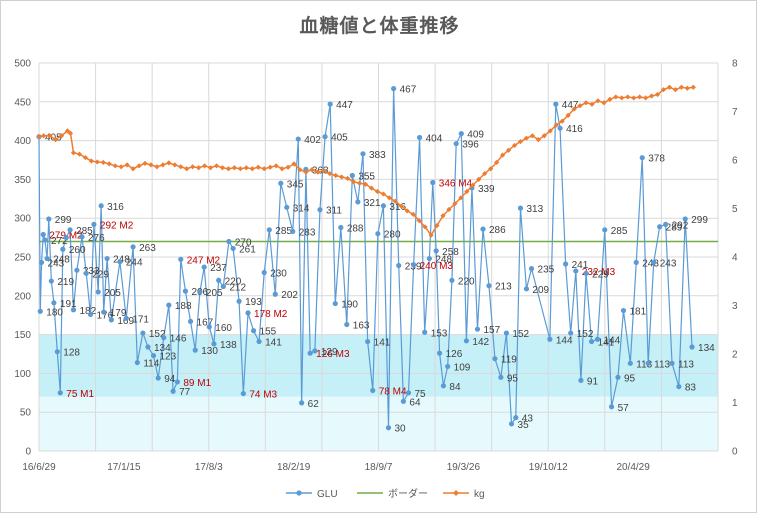 Image resolution: width=757 pixels, height=513 pixels. What do you see at coordinates (455, 387) in the screenshot?
I see `glu-data-label: 84` at bounding box center [455, 387].